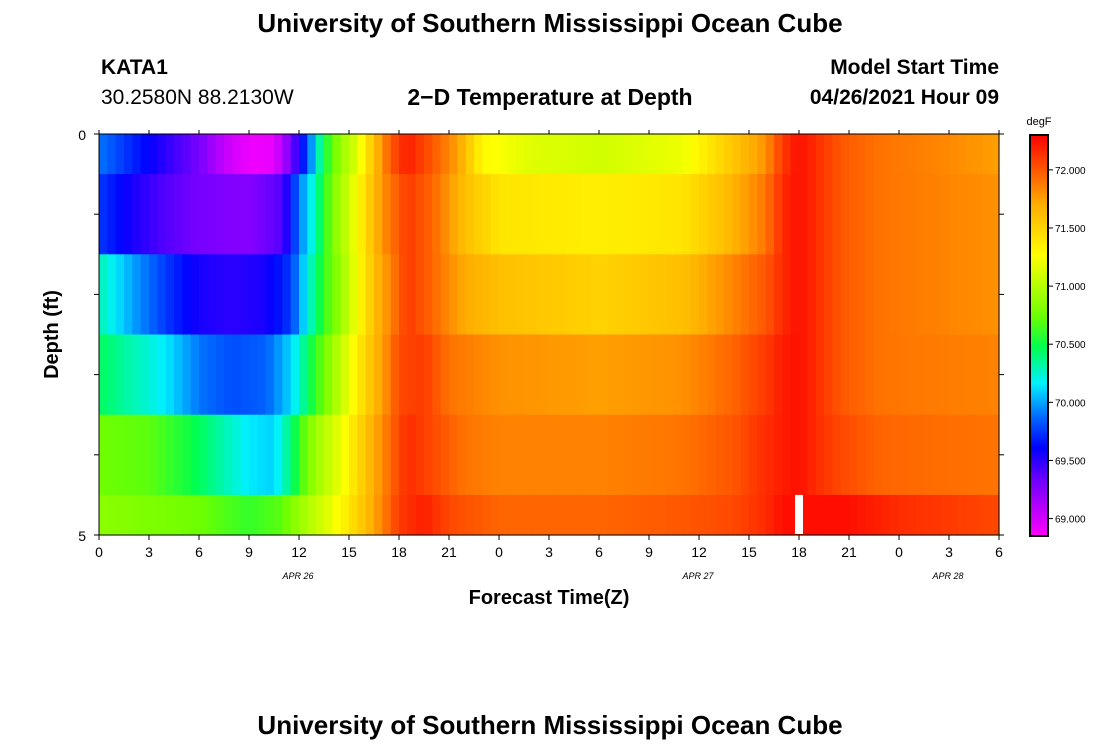 Image resolution: width=1100 pixels, height=750 pixels. Describe the element at coordinates (82, 536) in the screenshot. I see `y-tick-label: 5` at that location.